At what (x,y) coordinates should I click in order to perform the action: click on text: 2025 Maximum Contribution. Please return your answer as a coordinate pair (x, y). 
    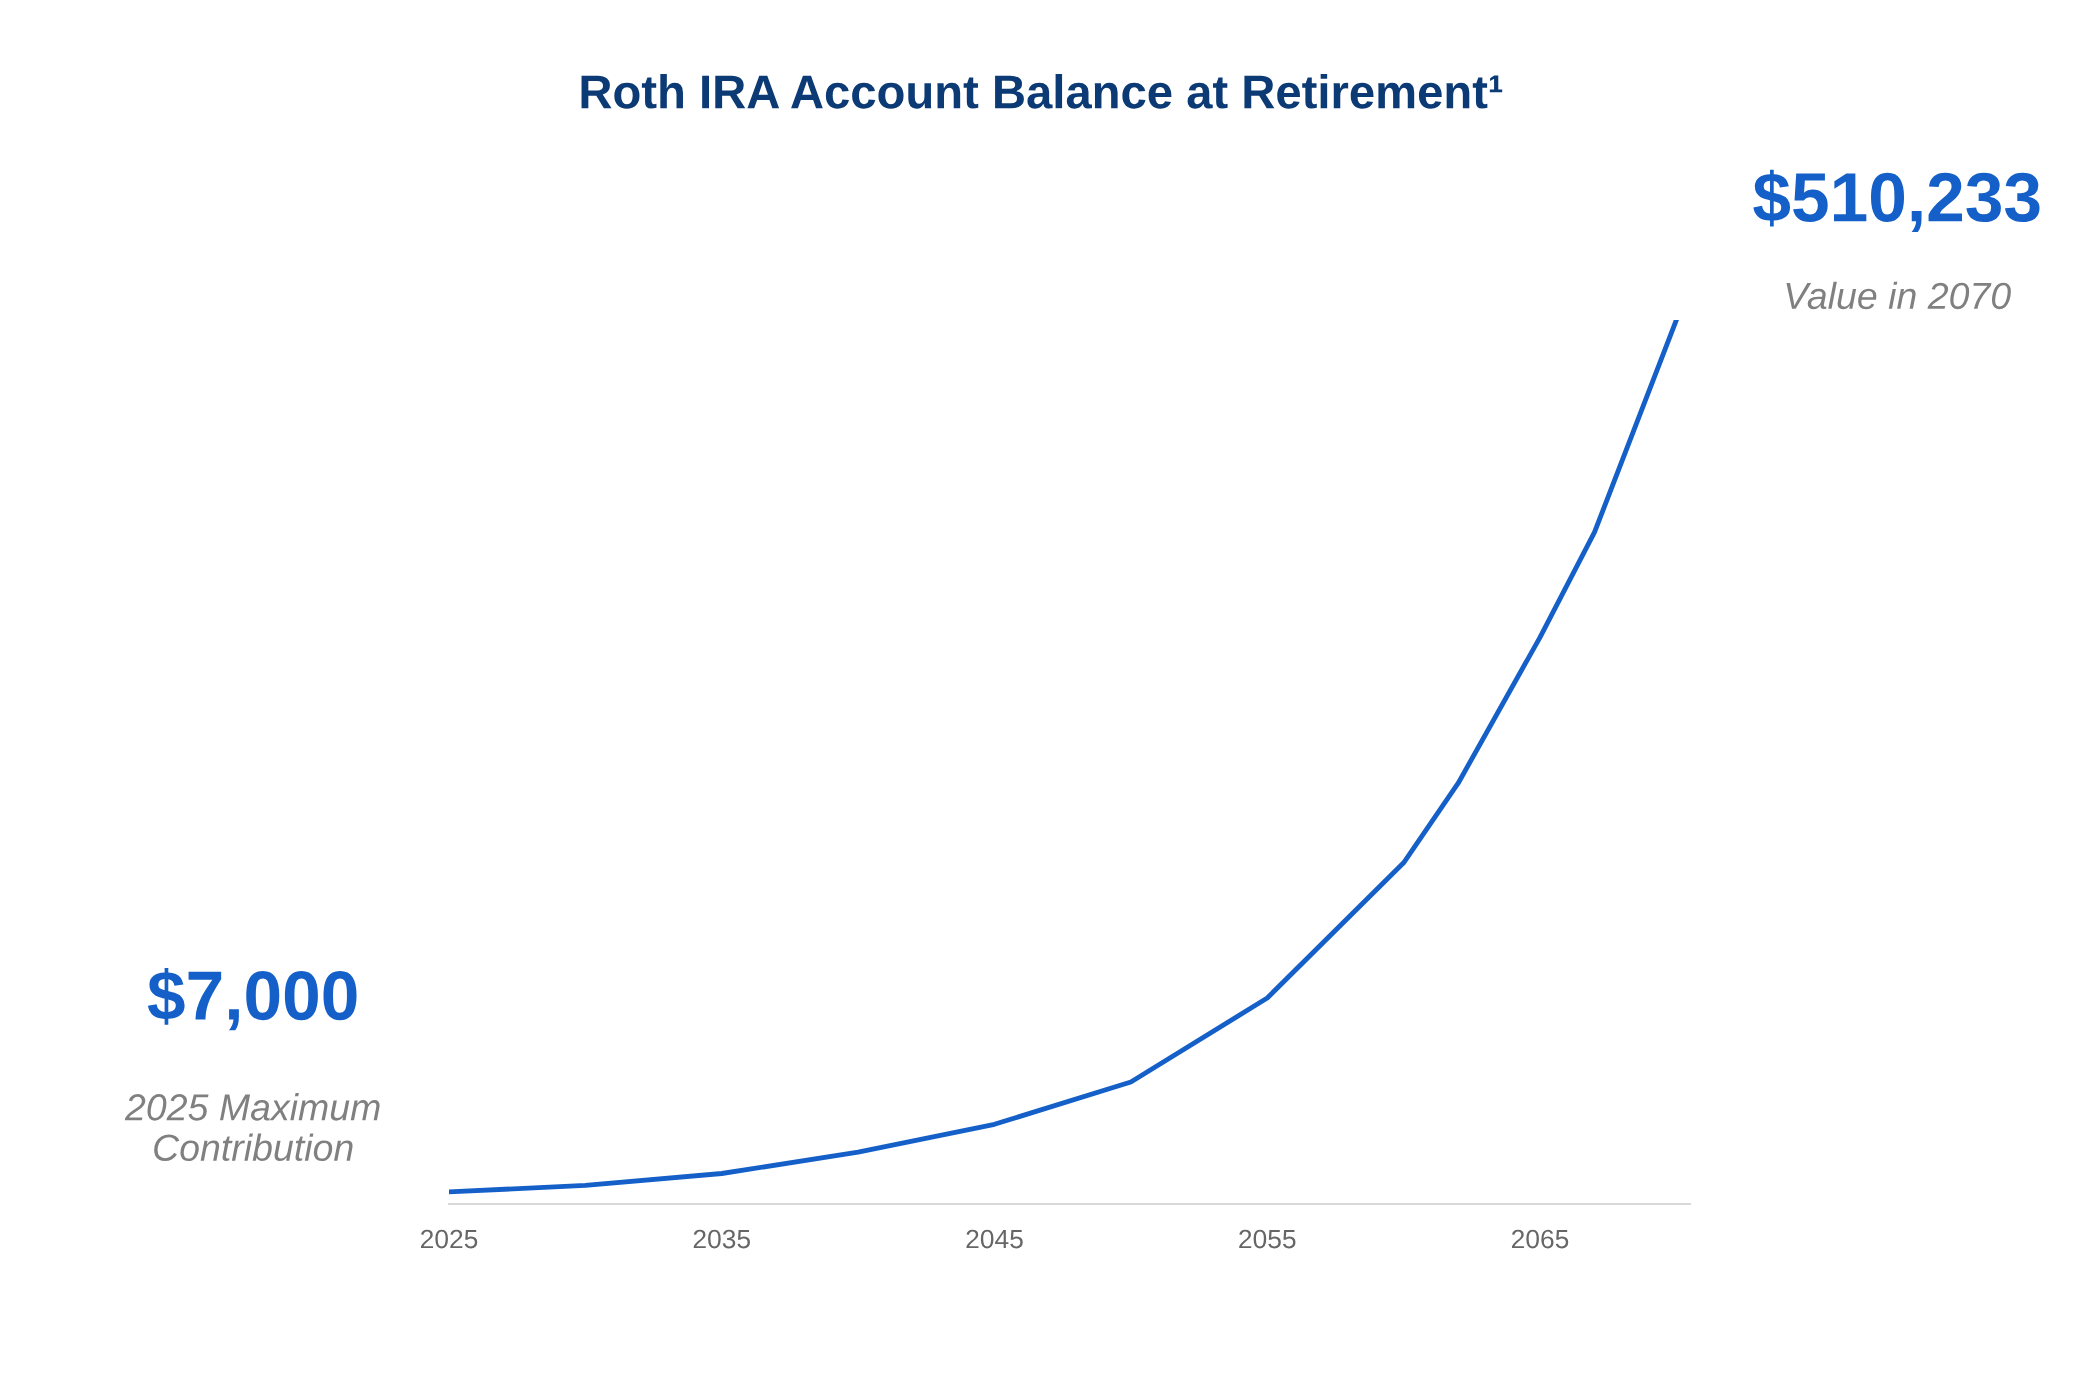
    Looking at the image, I should click on (252, 1127).